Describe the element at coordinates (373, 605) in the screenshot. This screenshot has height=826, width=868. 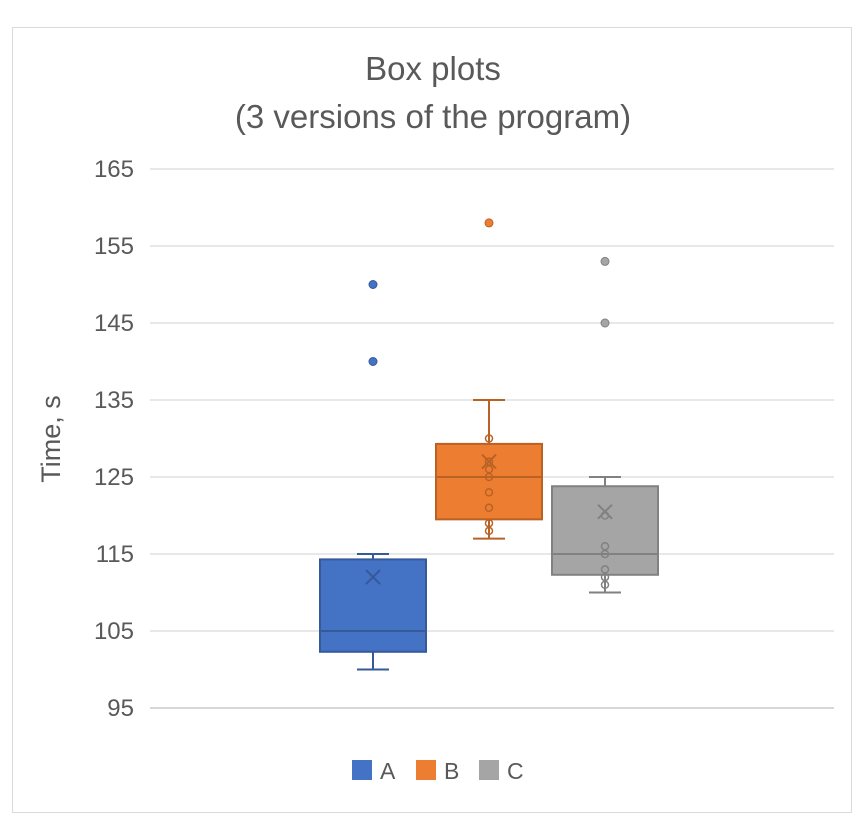
I see `box-body-a` at that location.